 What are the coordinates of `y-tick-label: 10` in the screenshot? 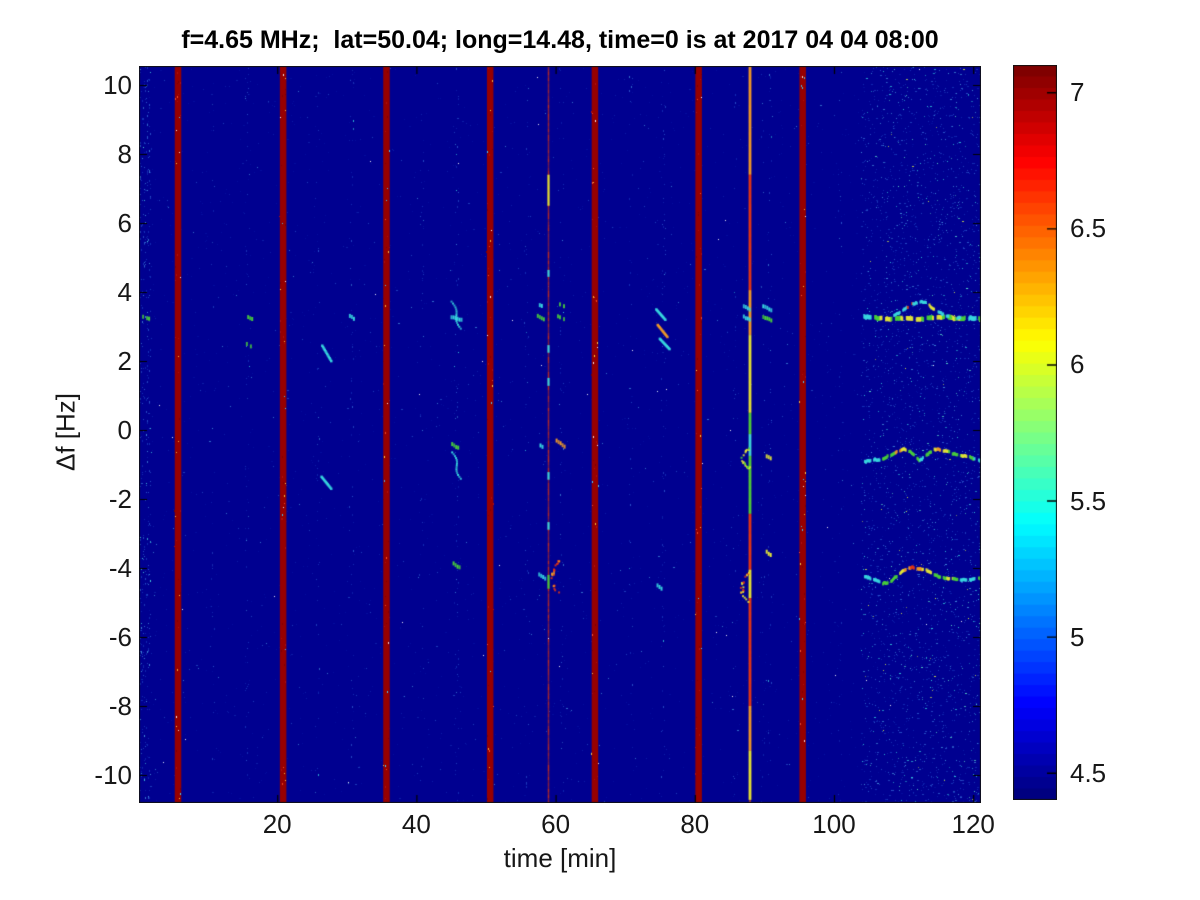 It's located at (117, 85).